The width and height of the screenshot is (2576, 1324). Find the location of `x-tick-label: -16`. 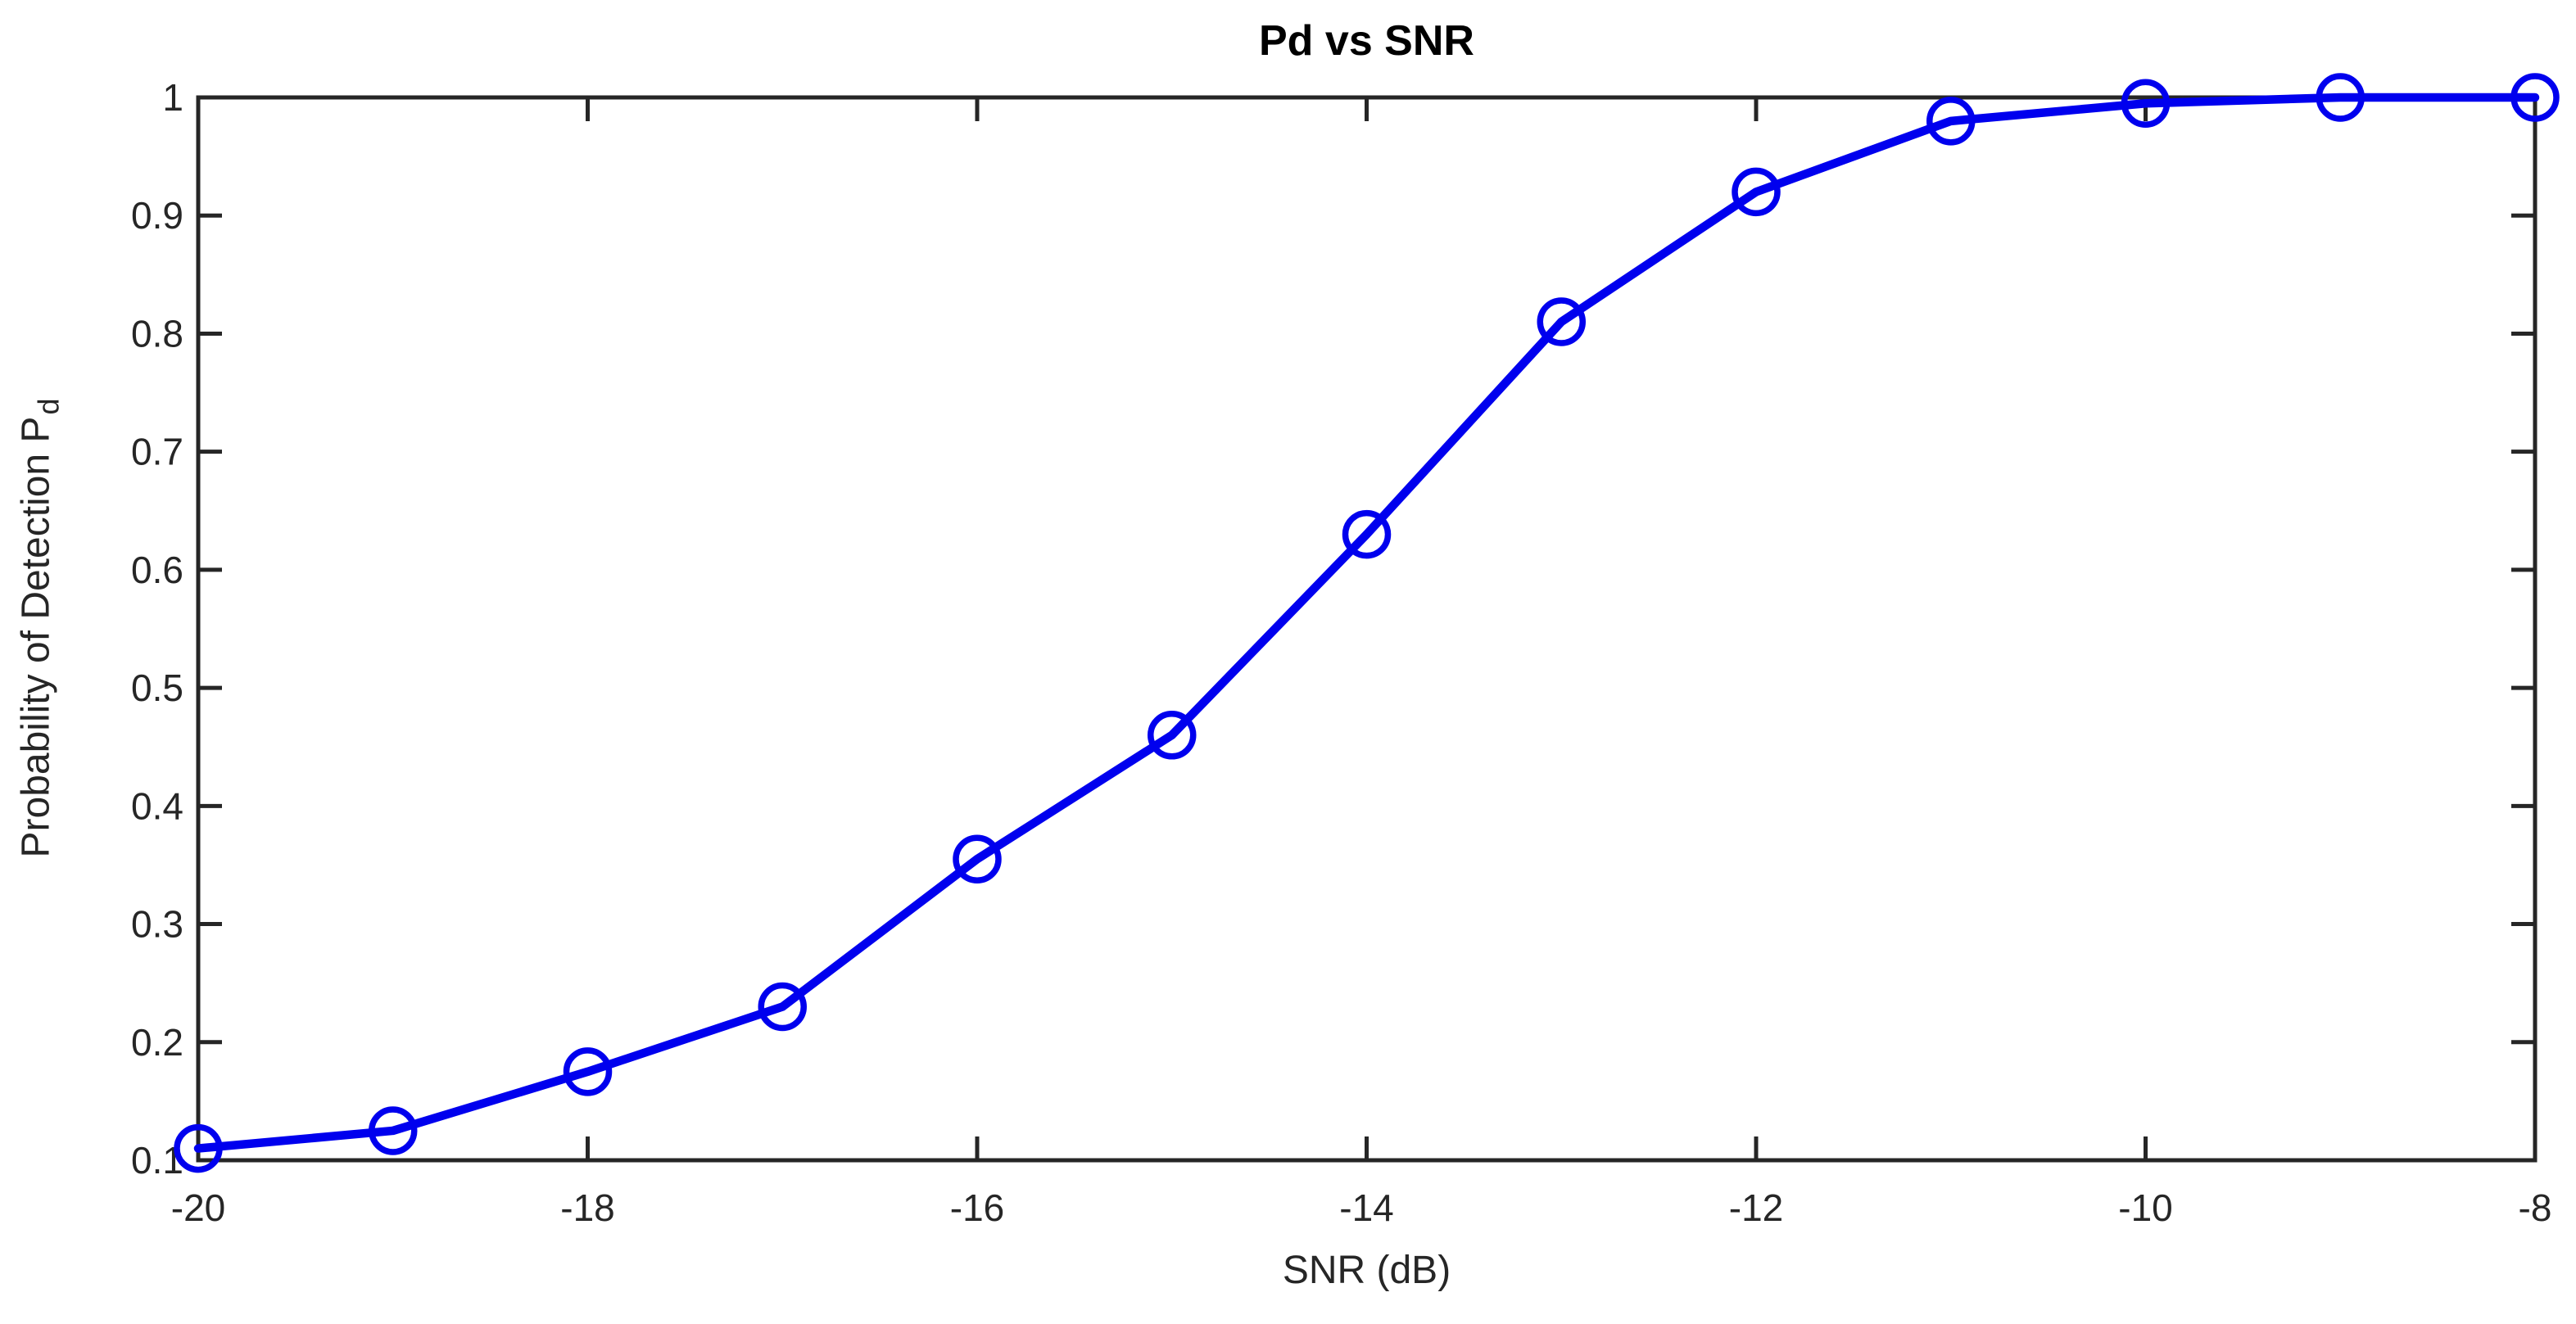

x-tick-label: -16 is located at coordinates (977, 1207).